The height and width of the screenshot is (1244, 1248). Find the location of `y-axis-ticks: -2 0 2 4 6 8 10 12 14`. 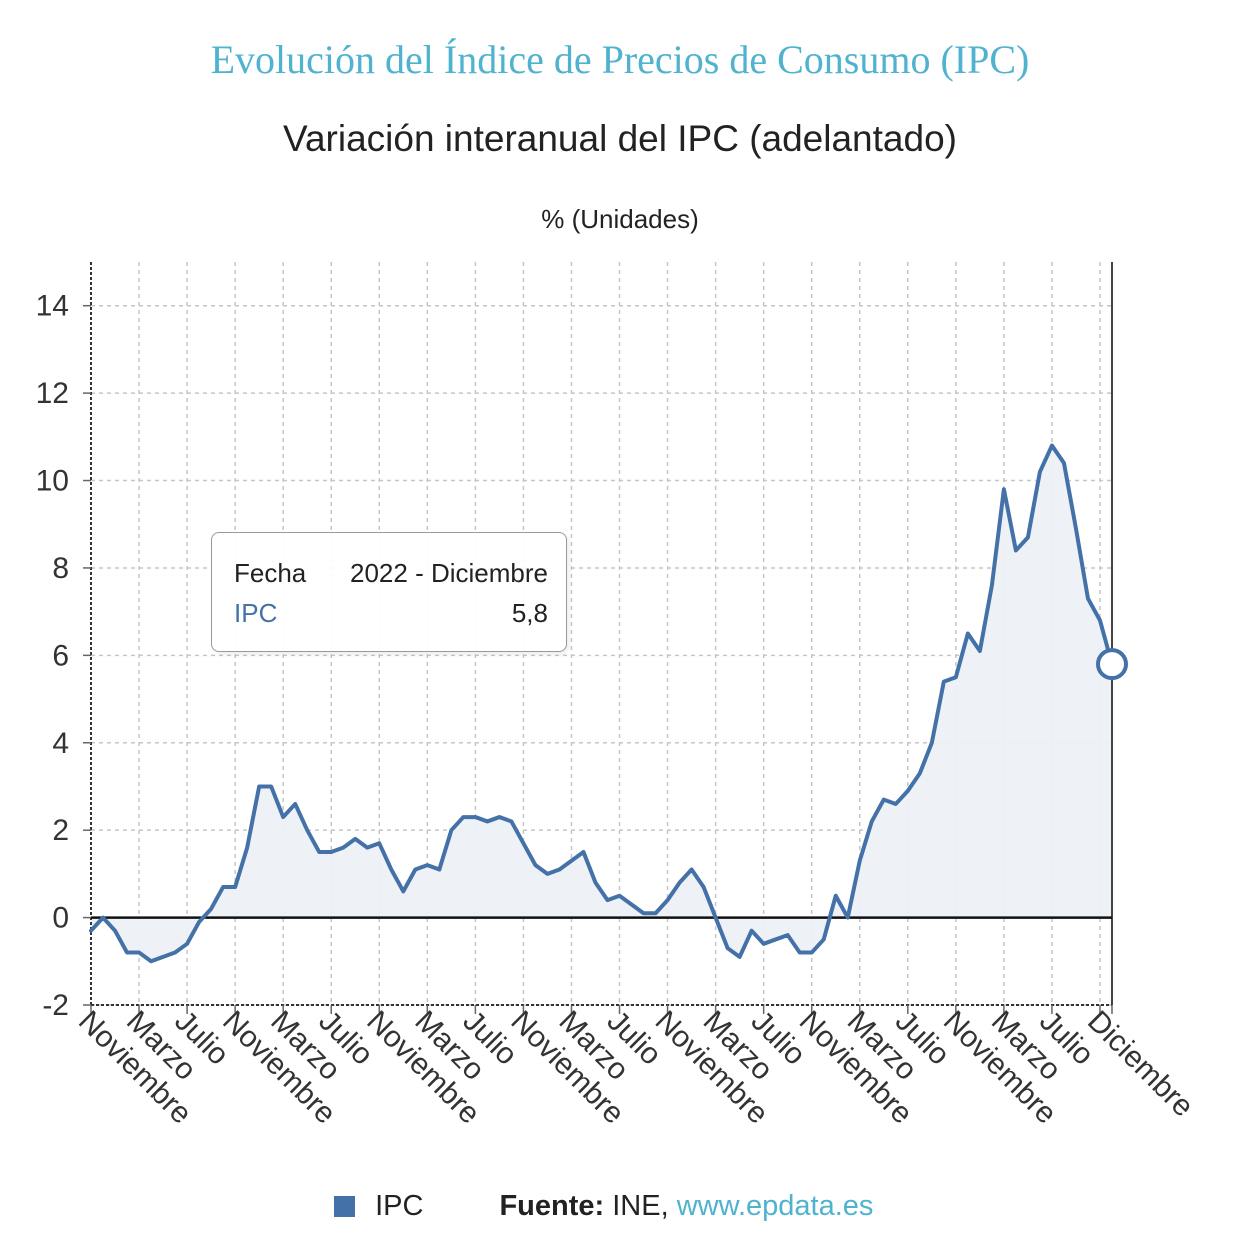

y-axis-ticks: -2 0 2 4 6 8 10 12 14 is located at coordinates (63, 656).